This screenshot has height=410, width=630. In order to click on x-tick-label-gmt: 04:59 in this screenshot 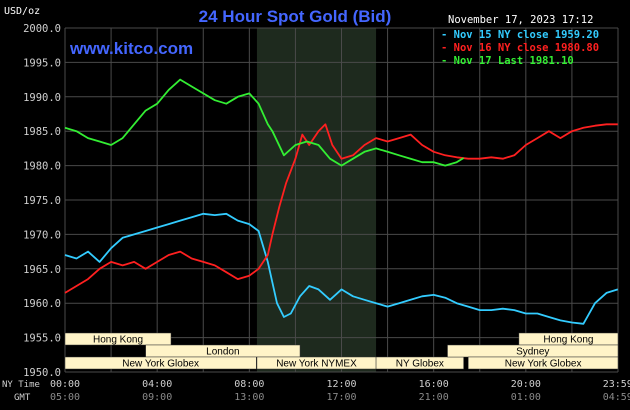, I will do `click(616, 397)`.